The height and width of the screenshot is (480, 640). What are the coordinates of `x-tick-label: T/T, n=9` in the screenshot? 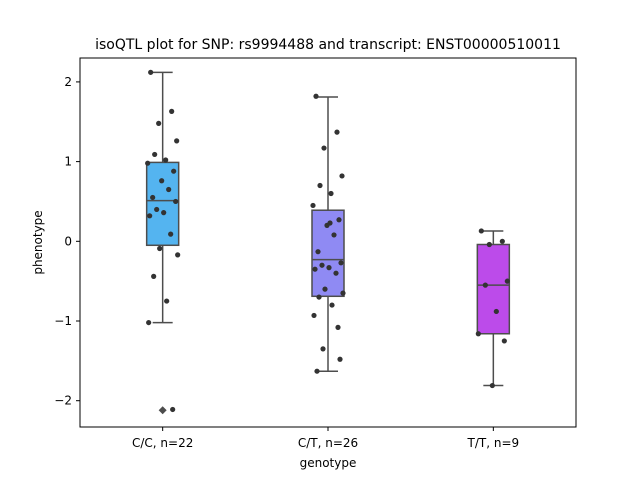 It's located at (493, 443).